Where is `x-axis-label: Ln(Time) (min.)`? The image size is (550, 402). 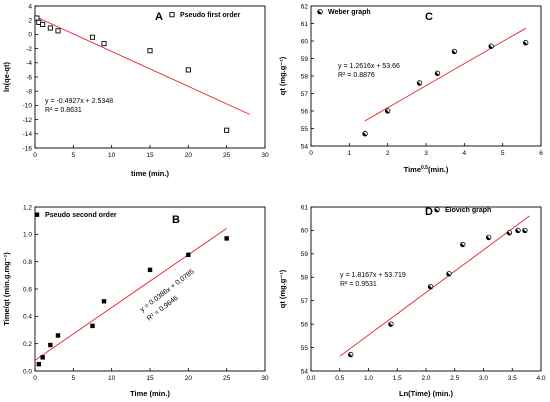
x-axis-label: Ln(Time) (min.) is located at coordinates (426, 393).